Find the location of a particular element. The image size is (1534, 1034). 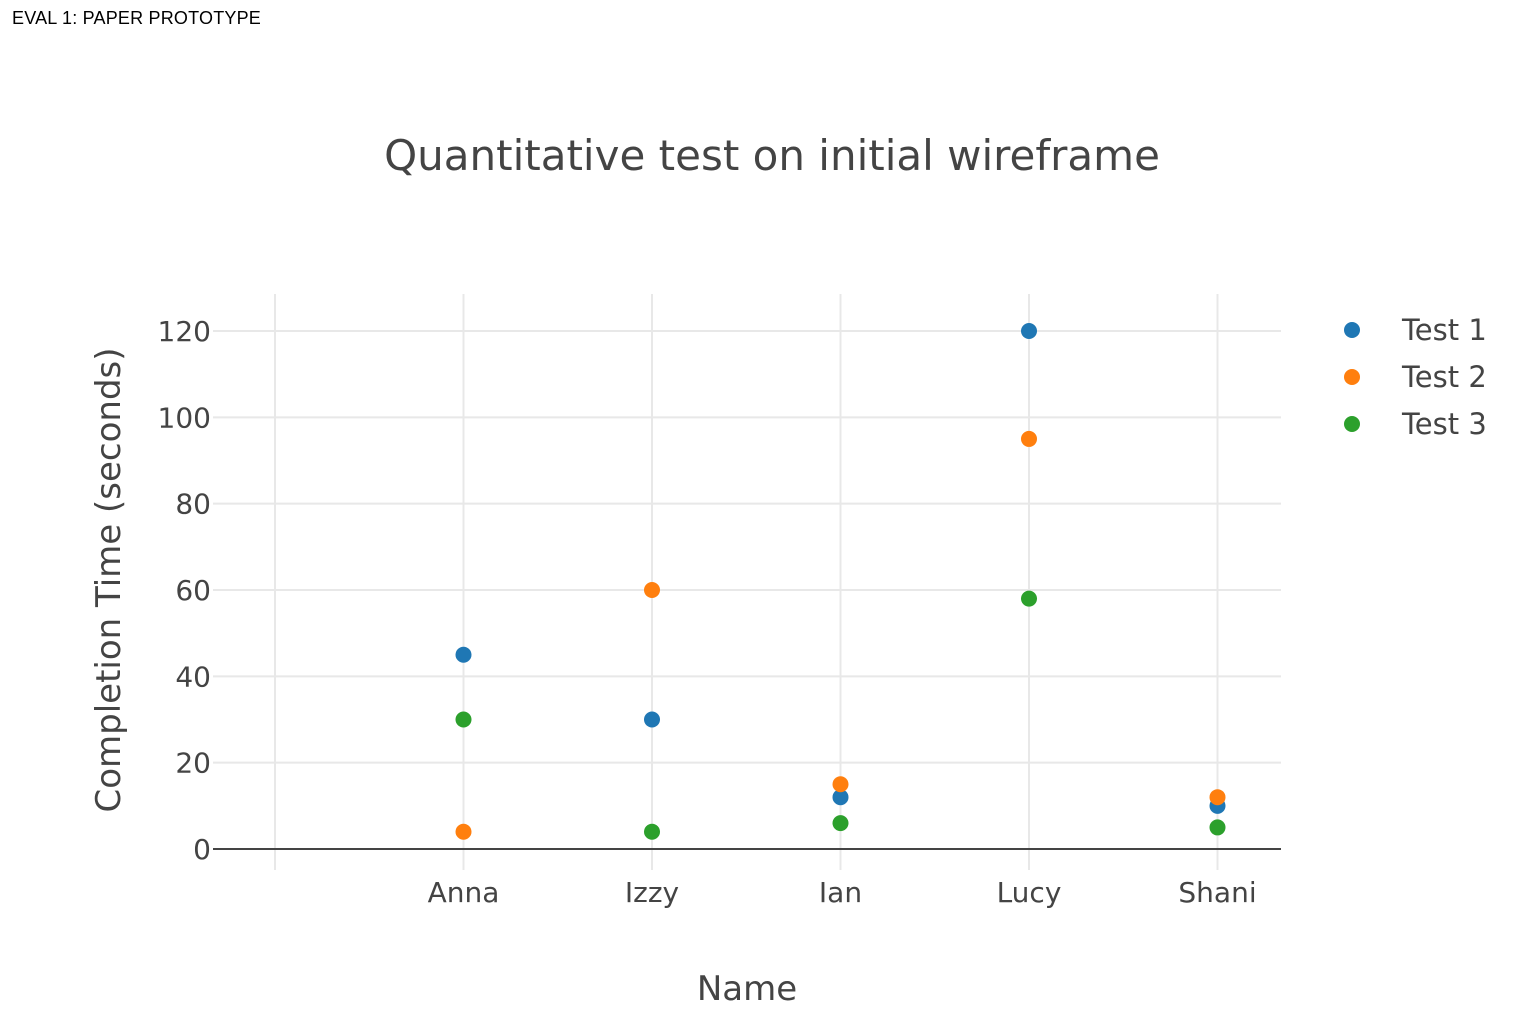

x-tick-label: Izzy is located at coordinates (652, 892).